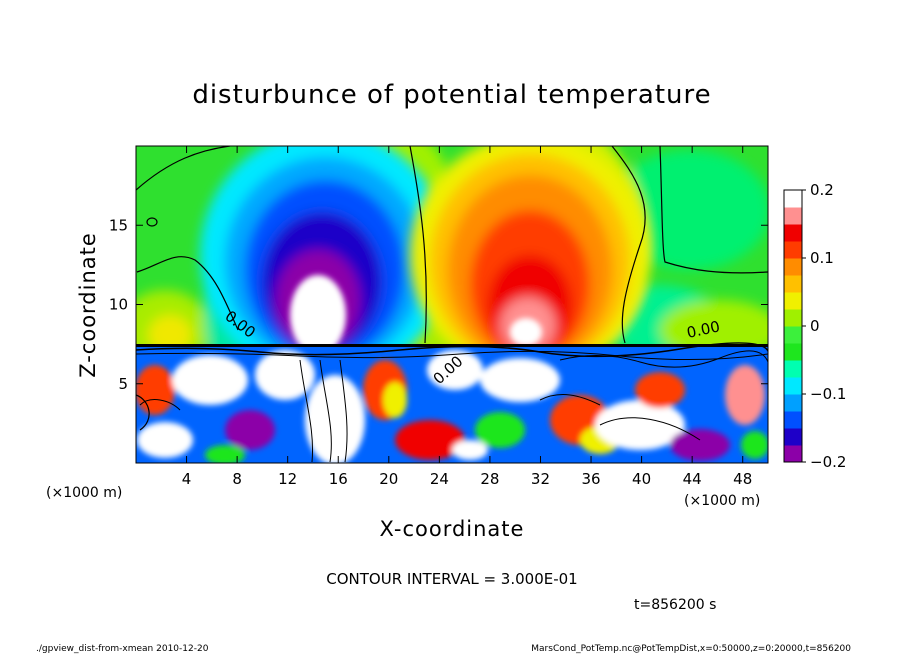 The height and width of the screenshot is (654, 904). Describe the element at coordinates (828, 462) in the screenshot. I see `colorbar-tick-label: −0.2` at that location.